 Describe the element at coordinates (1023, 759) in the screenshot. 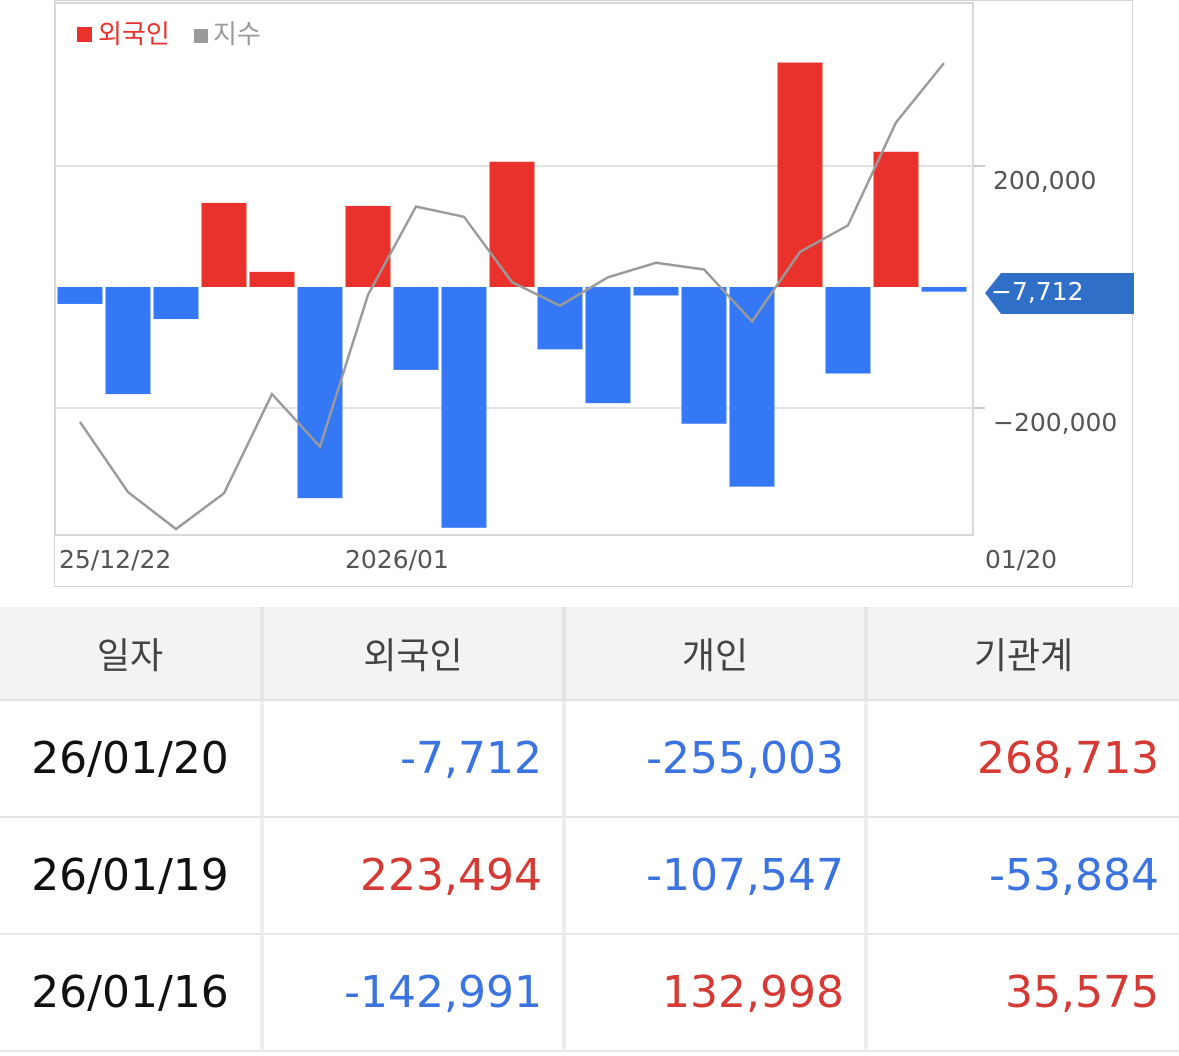

I see `institution-cell: 268,713` at that location.